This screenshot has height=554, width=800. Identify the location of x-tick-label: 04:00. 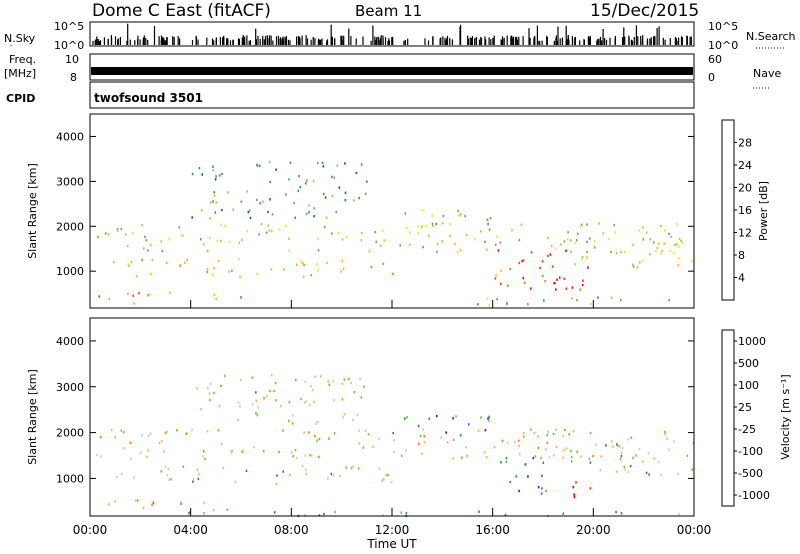
(190, 530).